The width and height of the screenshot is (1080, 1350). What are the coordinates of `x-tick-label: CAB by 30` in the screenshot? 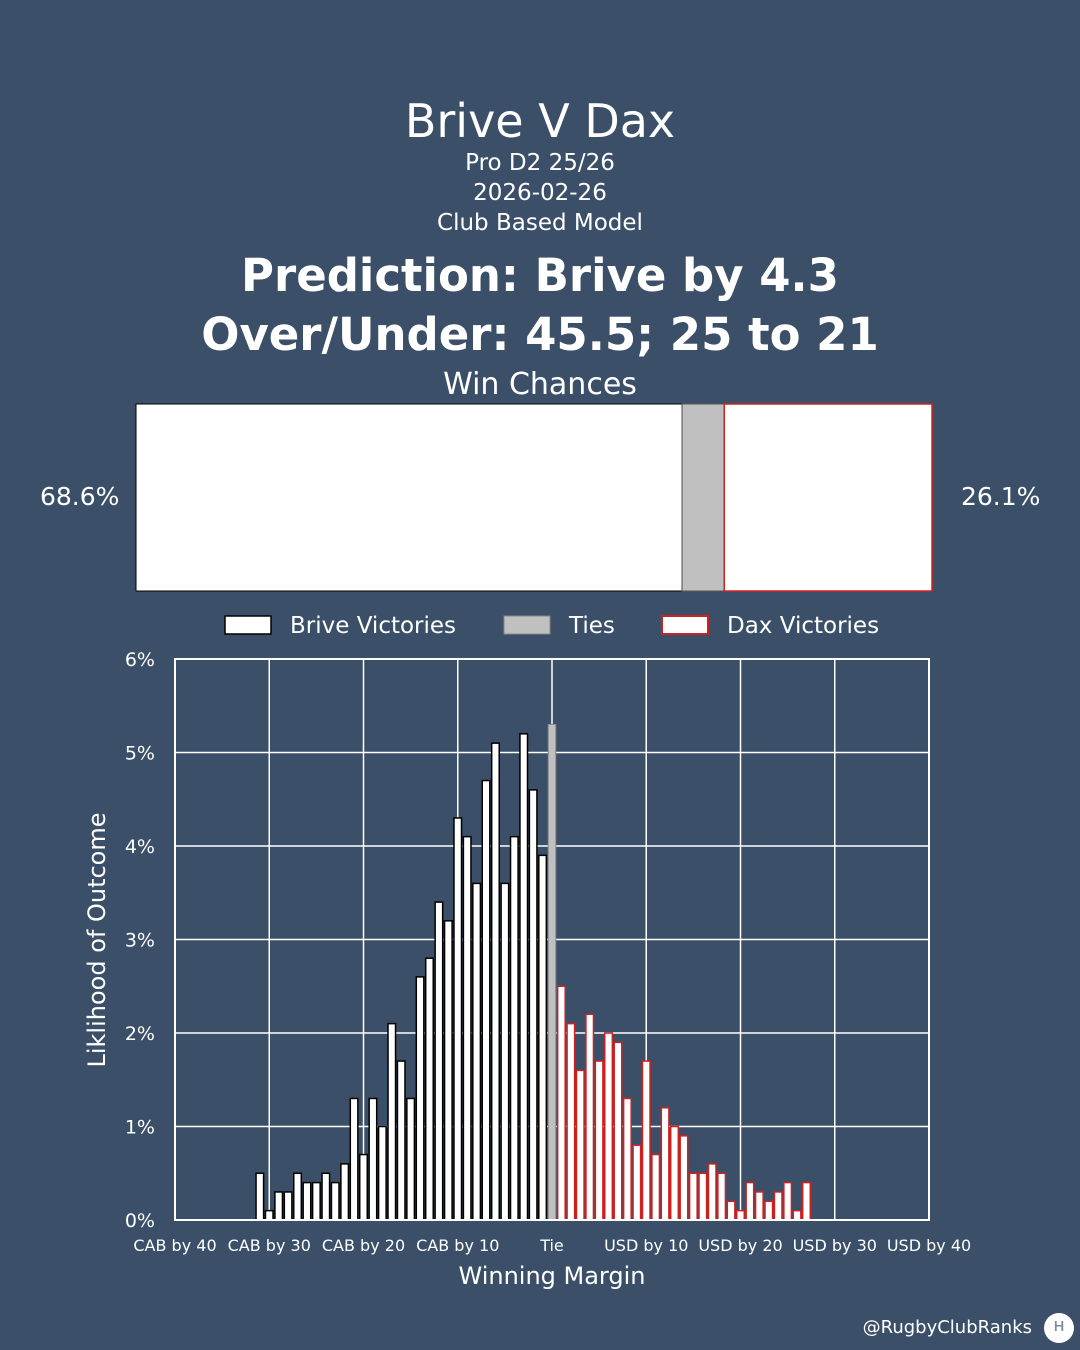 It's located at (269, 1245).